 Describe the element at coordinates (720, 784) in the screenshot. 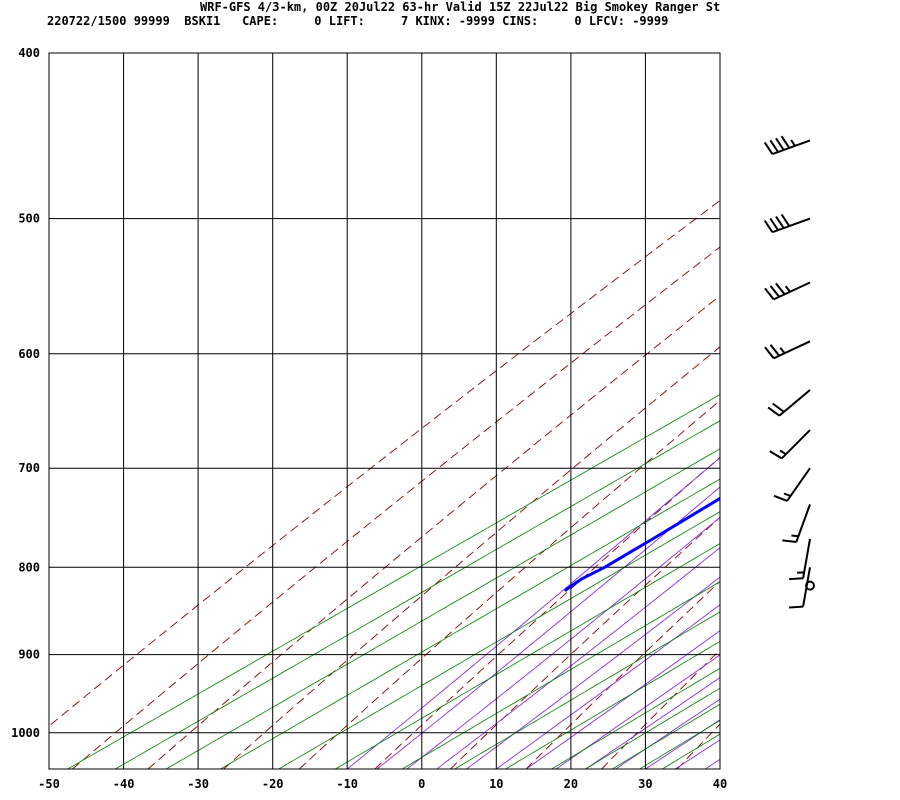

I see `temperature-tick-label: 40` at that location.